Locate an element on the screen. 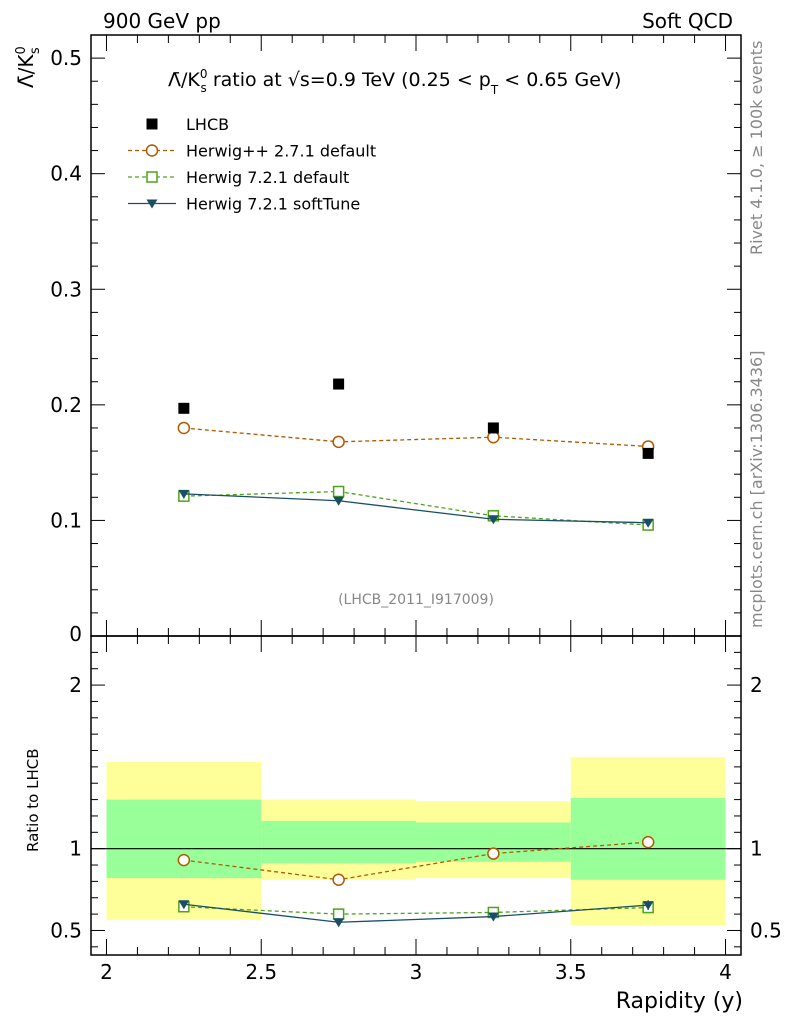 The image size is (786, 1024). main-title-rest: ratio at √s=0.9 TeV (0.25 < p is located at coordinates (349, 80).